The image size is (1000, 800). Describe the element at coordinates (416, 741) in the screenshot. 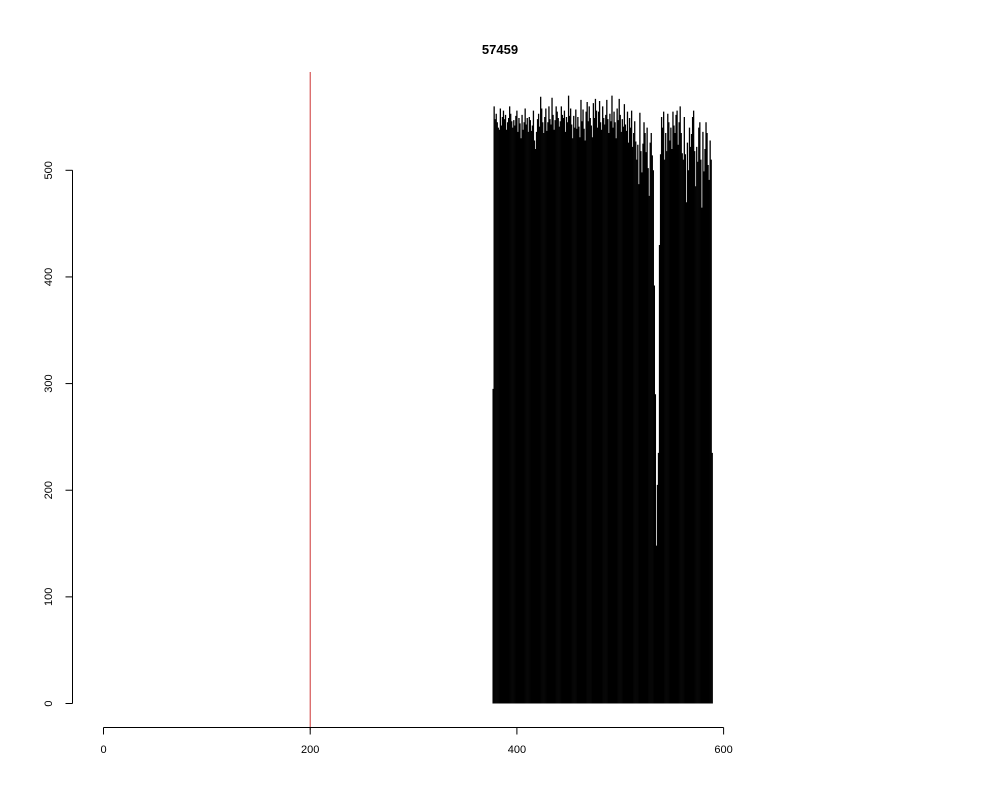

I see `x-axis: 0 200 400 600` at that location.